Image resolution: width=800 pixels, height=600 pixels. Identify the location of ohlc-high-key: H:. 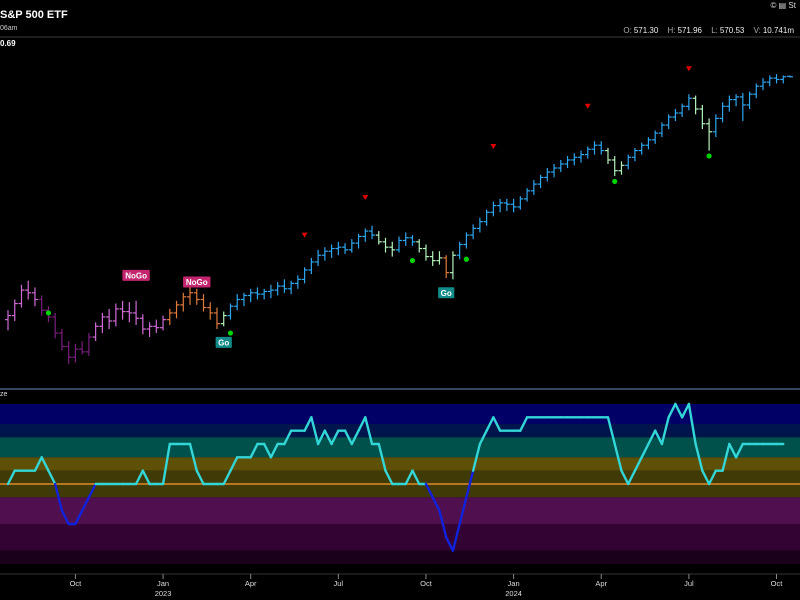
(671, 30).